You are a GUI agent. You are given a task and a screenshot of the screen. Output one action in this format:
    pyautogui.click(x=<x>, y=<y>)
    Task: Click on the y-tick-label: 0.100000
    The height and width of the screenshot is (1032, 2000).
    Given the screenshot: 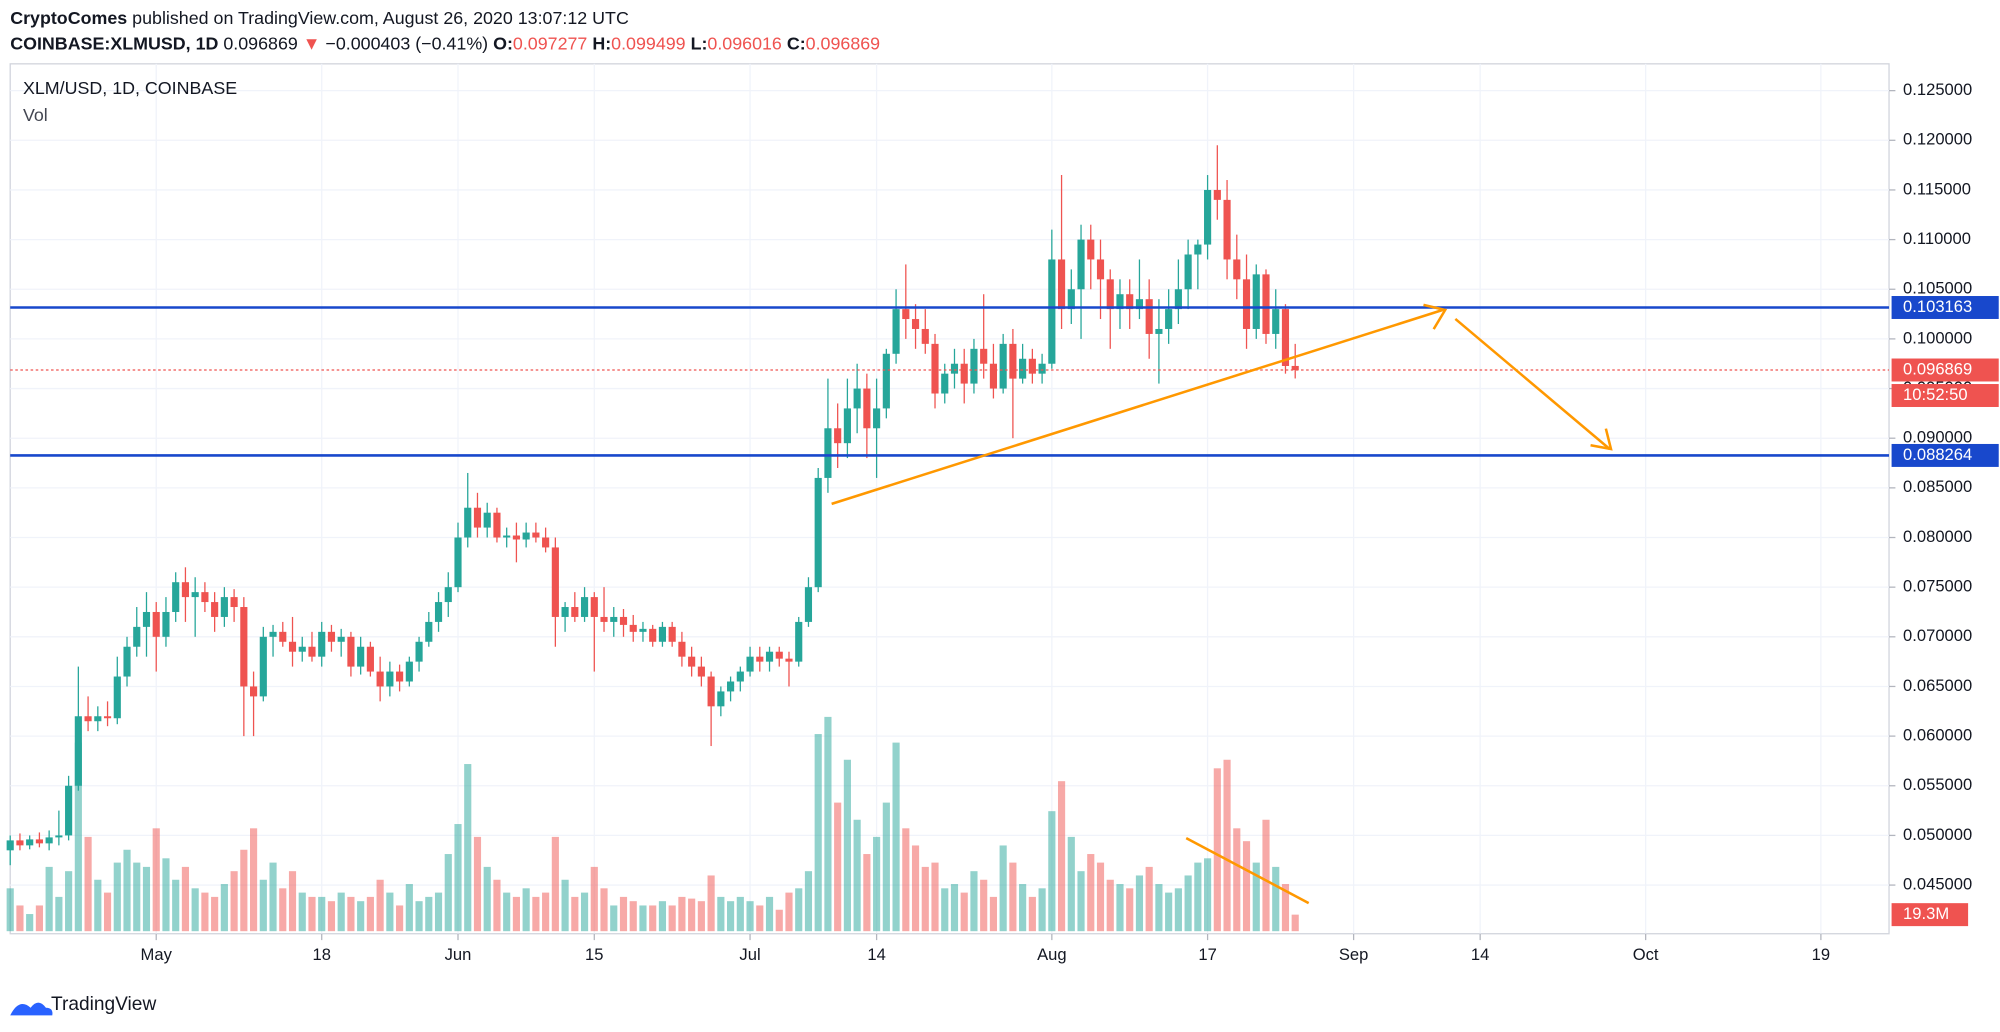 What is the action you would take?
    pyautogui.click(x=1937, y=337)
    